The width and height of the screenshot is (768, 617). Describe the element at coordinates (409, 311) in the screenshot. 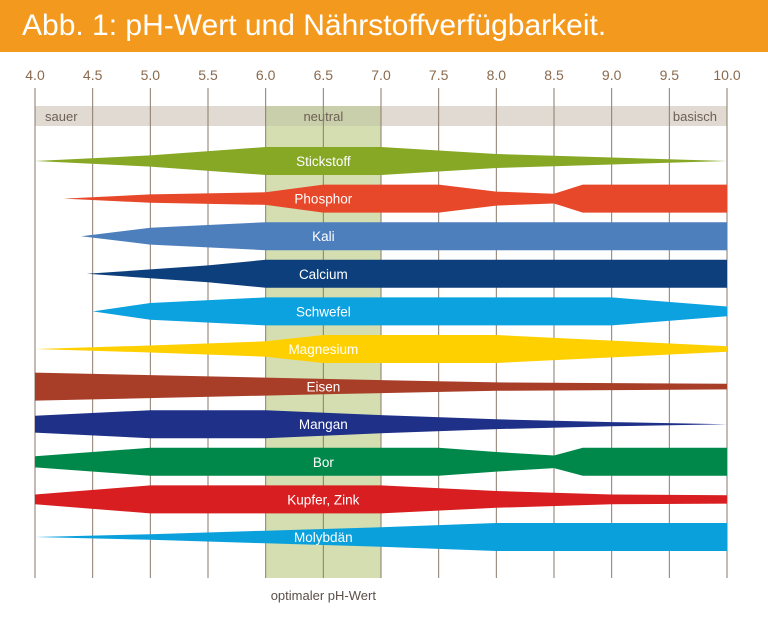

I see `nutrient-band-schwefel` at that location.